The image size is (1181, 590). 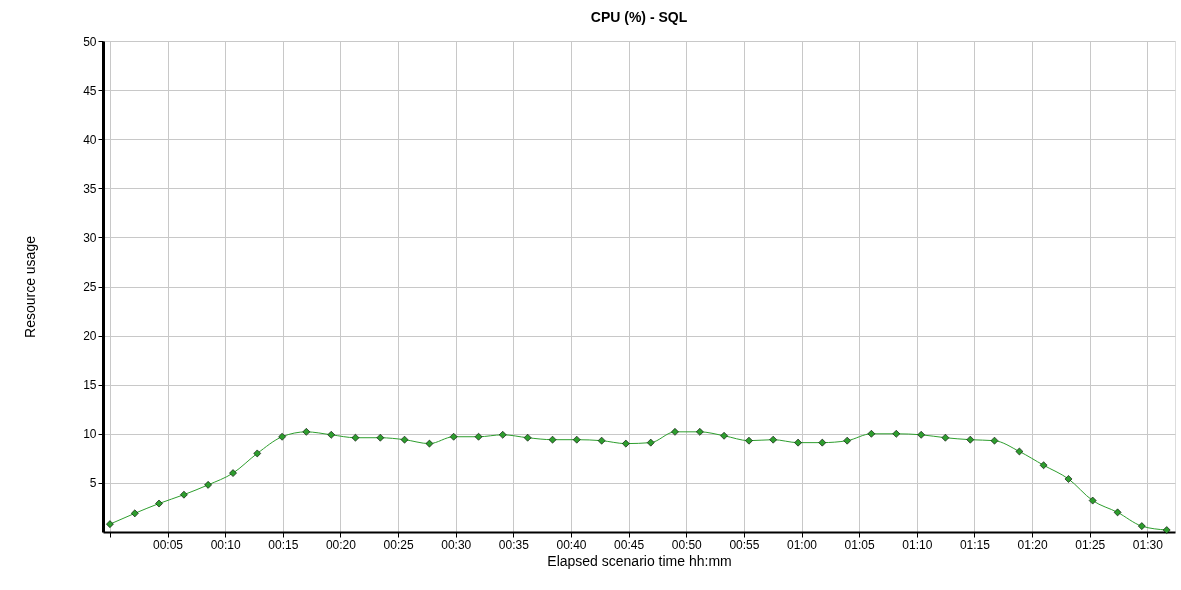 I want to click on x-tick-label: 00:15, so click(x=283, y=544).